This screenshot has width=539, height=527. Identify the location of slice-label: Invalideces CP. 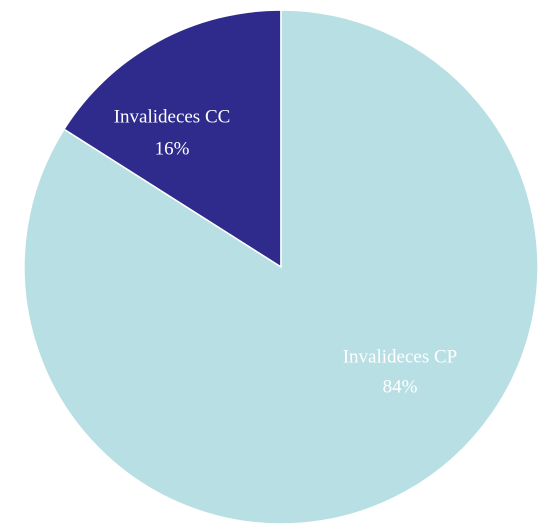
(400, 356).